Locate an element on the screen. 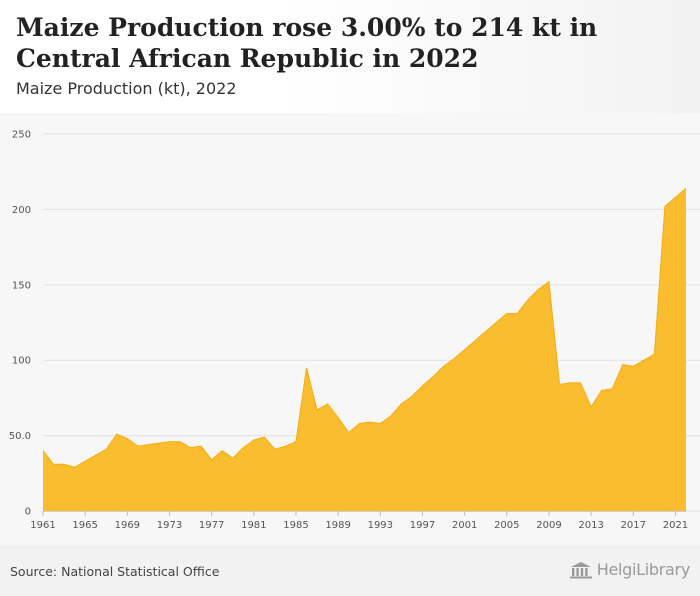  data-point-1996 is located at coordinates (412, 396).